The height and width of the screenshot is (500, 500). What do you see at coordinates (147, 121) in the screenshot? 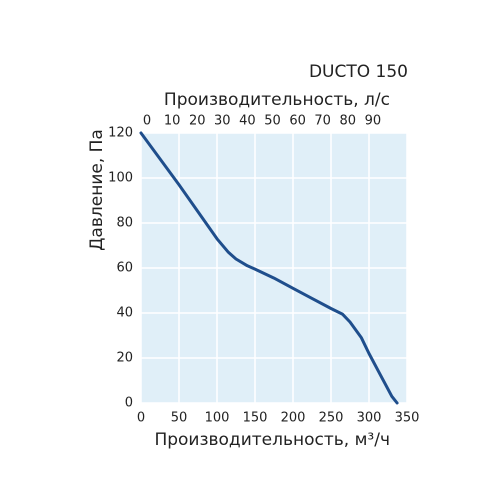
I see `x2-tick-label: 0` at bounding box center [147, 121].